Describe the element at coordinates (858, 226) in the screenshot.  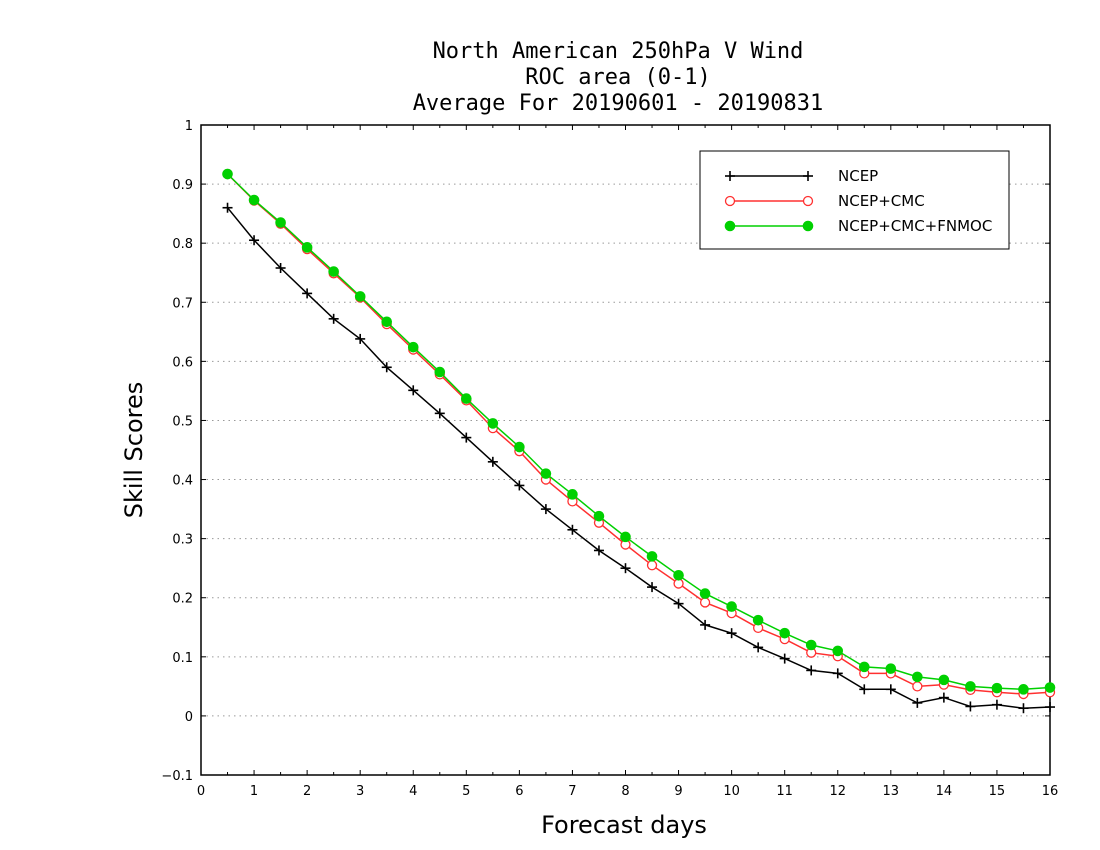
I see `legend-item-ncep-cmc-fnmoc: NCEP+CMC+FNMOC` at that location.